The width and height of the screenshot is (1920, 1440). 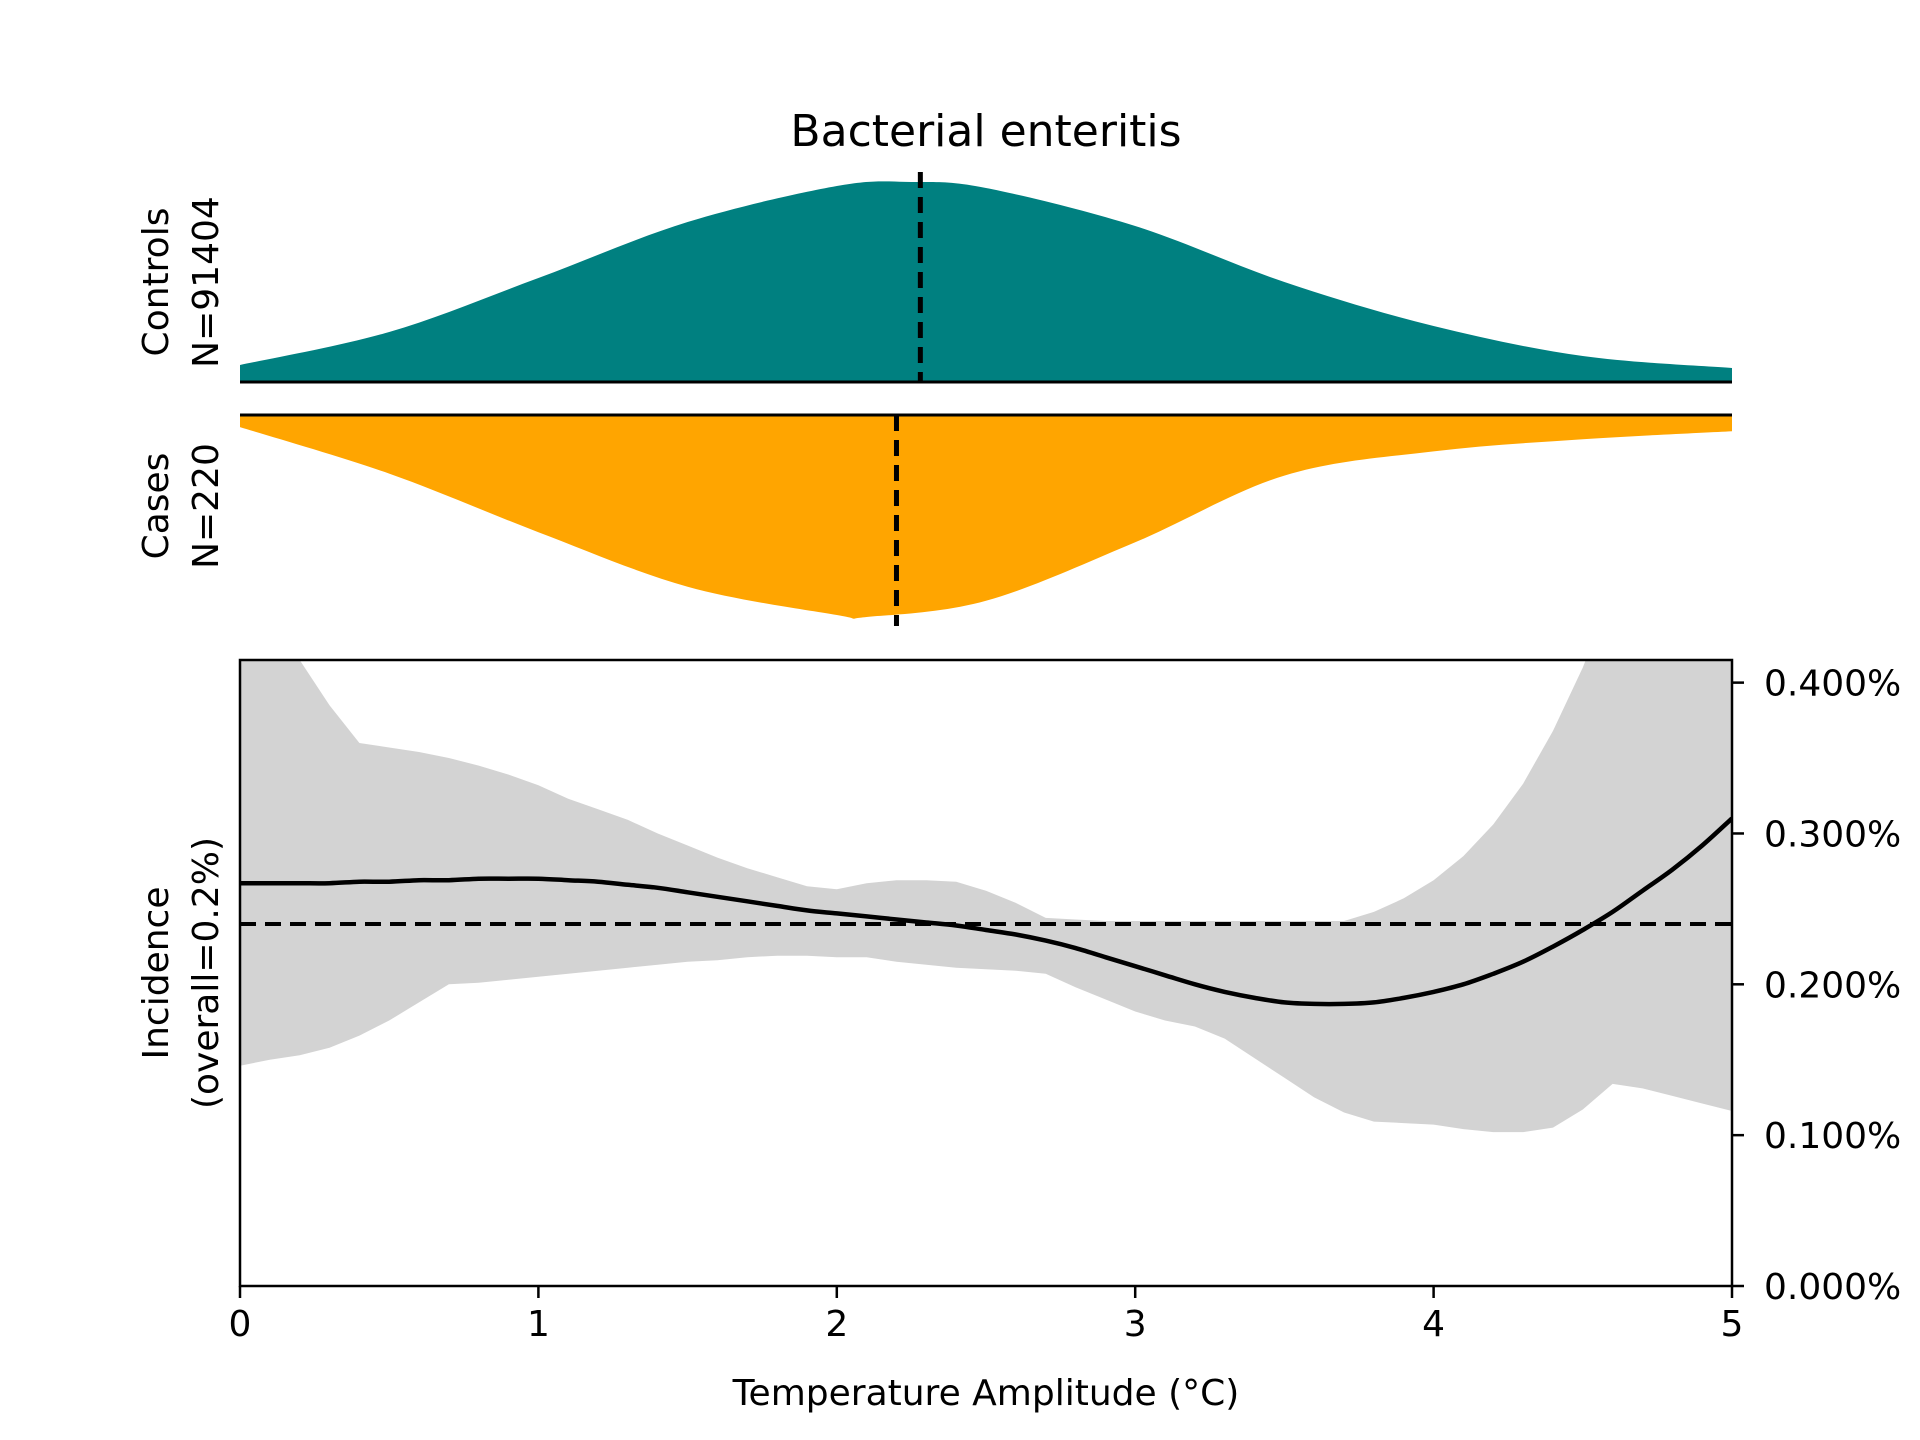 What do you see at coordinates (1135, 1324) in the screenshot?
I see `x-tick-label: 3` at bounding box center [1135, 1324].